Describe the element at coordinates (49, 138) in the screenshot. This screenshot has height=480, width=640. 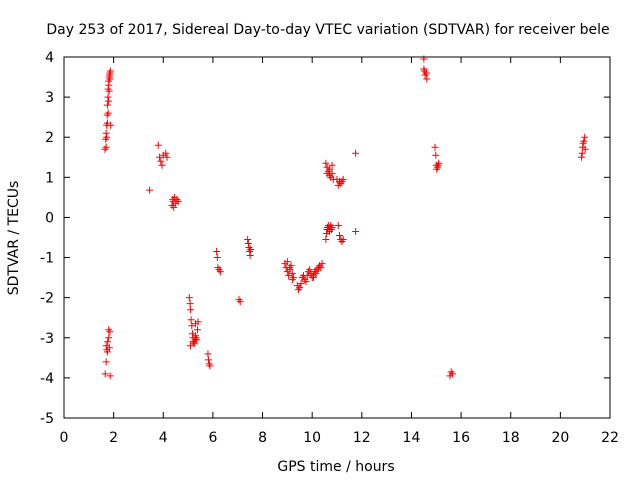
I see `y-tick-label: 2` at that location.